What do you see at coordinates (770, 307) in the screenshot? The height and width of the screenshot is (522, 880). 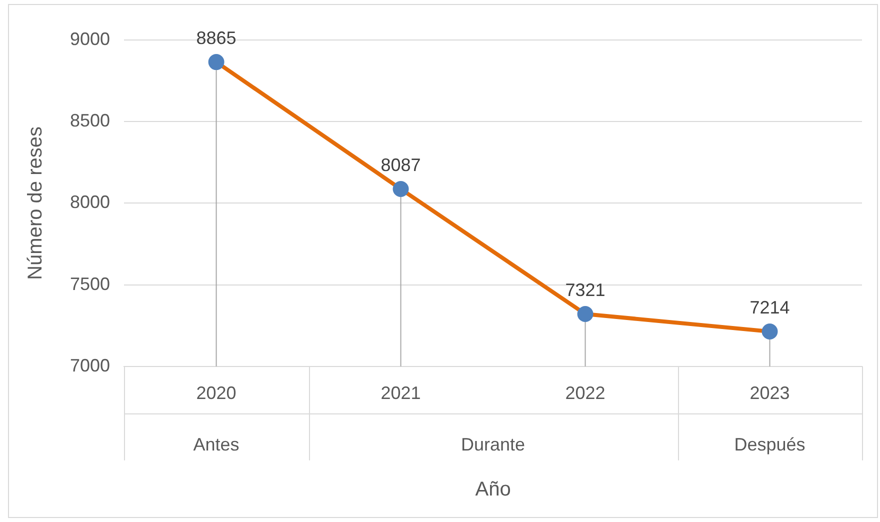 I see `data-label: 7214` at bounding box center [770, 307].